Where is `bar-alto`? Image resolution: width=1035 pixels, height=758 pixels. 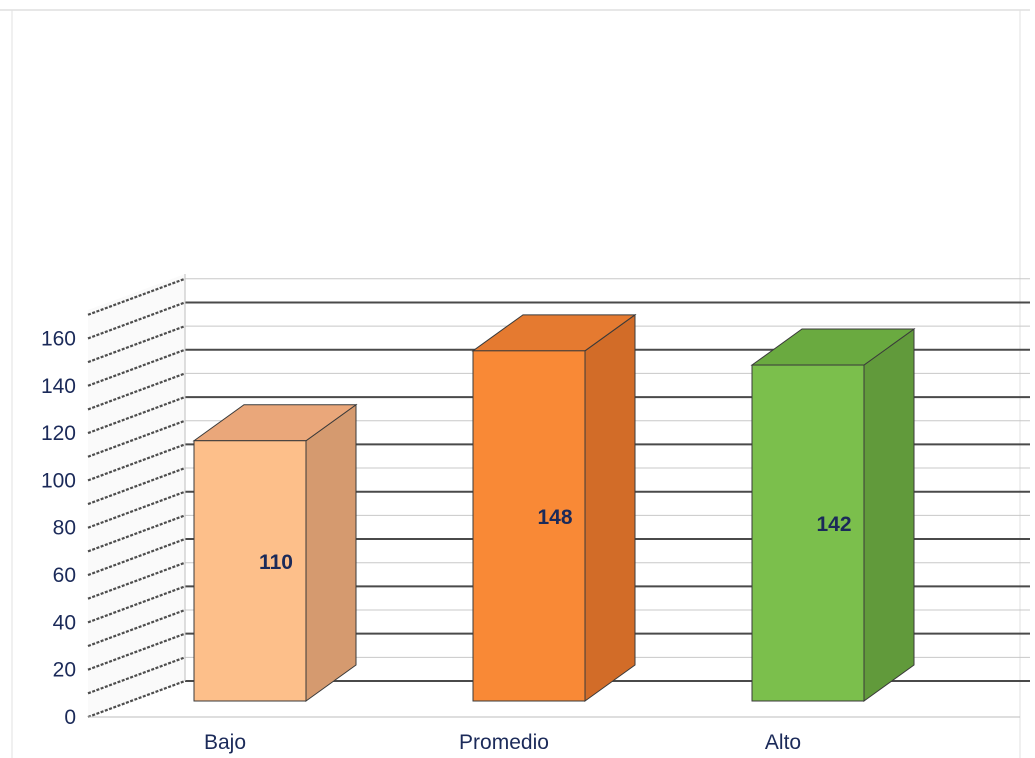 bar-alto is located at coordinates (833, 515).